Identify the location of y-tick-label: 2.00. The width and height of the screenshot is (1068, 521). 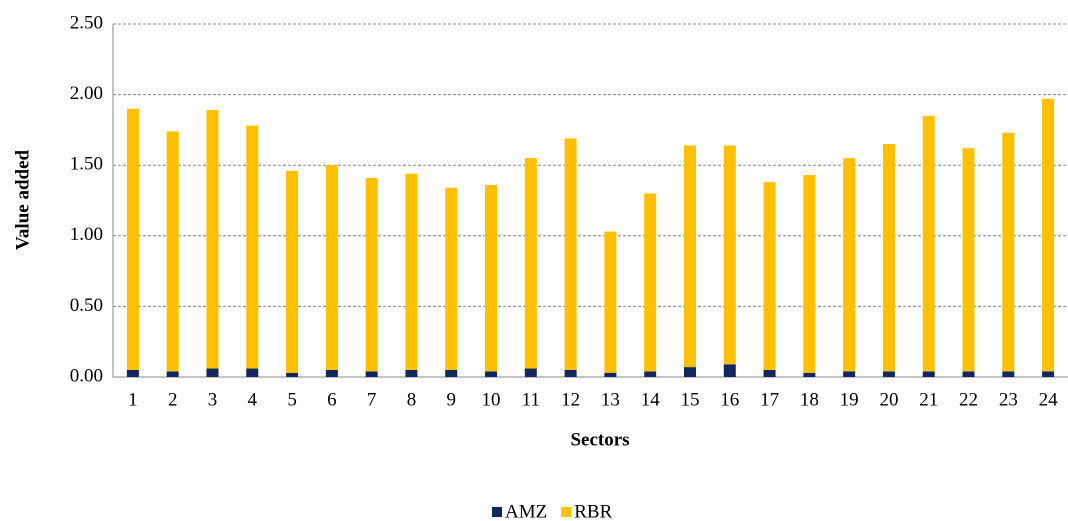
(86, 93).